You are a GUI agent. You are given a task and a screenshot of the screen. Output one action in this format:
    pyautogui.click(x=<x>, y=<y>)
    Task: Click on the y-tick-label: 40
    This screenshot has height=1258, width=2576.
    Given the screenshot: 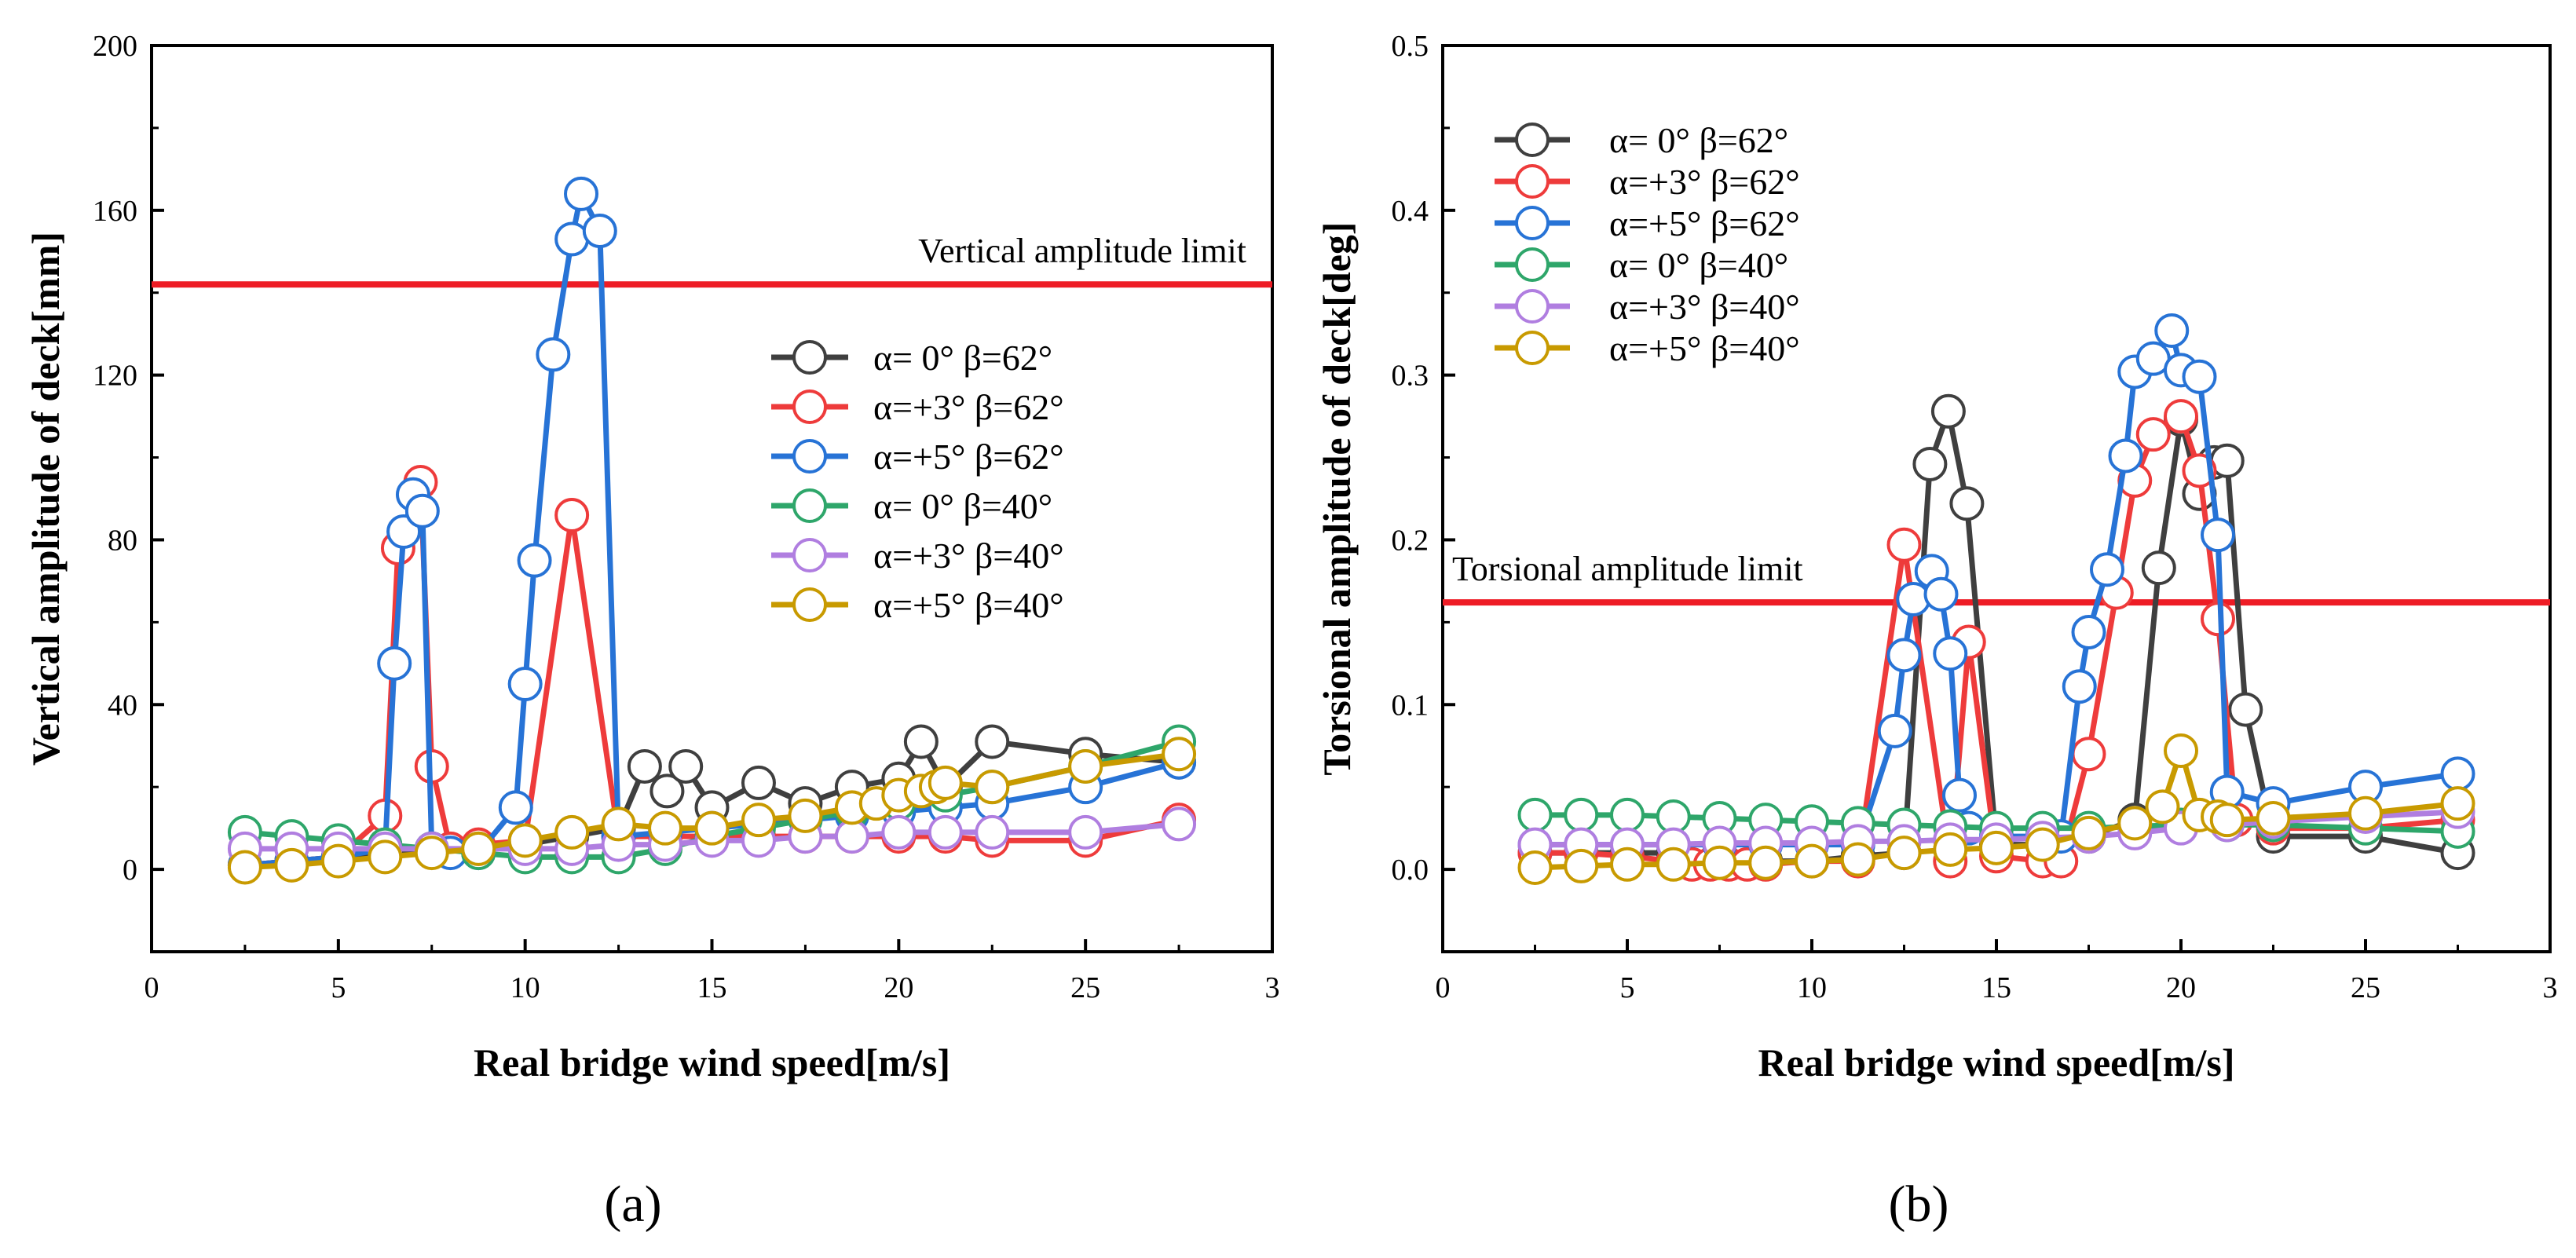 What is the action you would take?
    pyautogui.click(x=122, y=705)
    